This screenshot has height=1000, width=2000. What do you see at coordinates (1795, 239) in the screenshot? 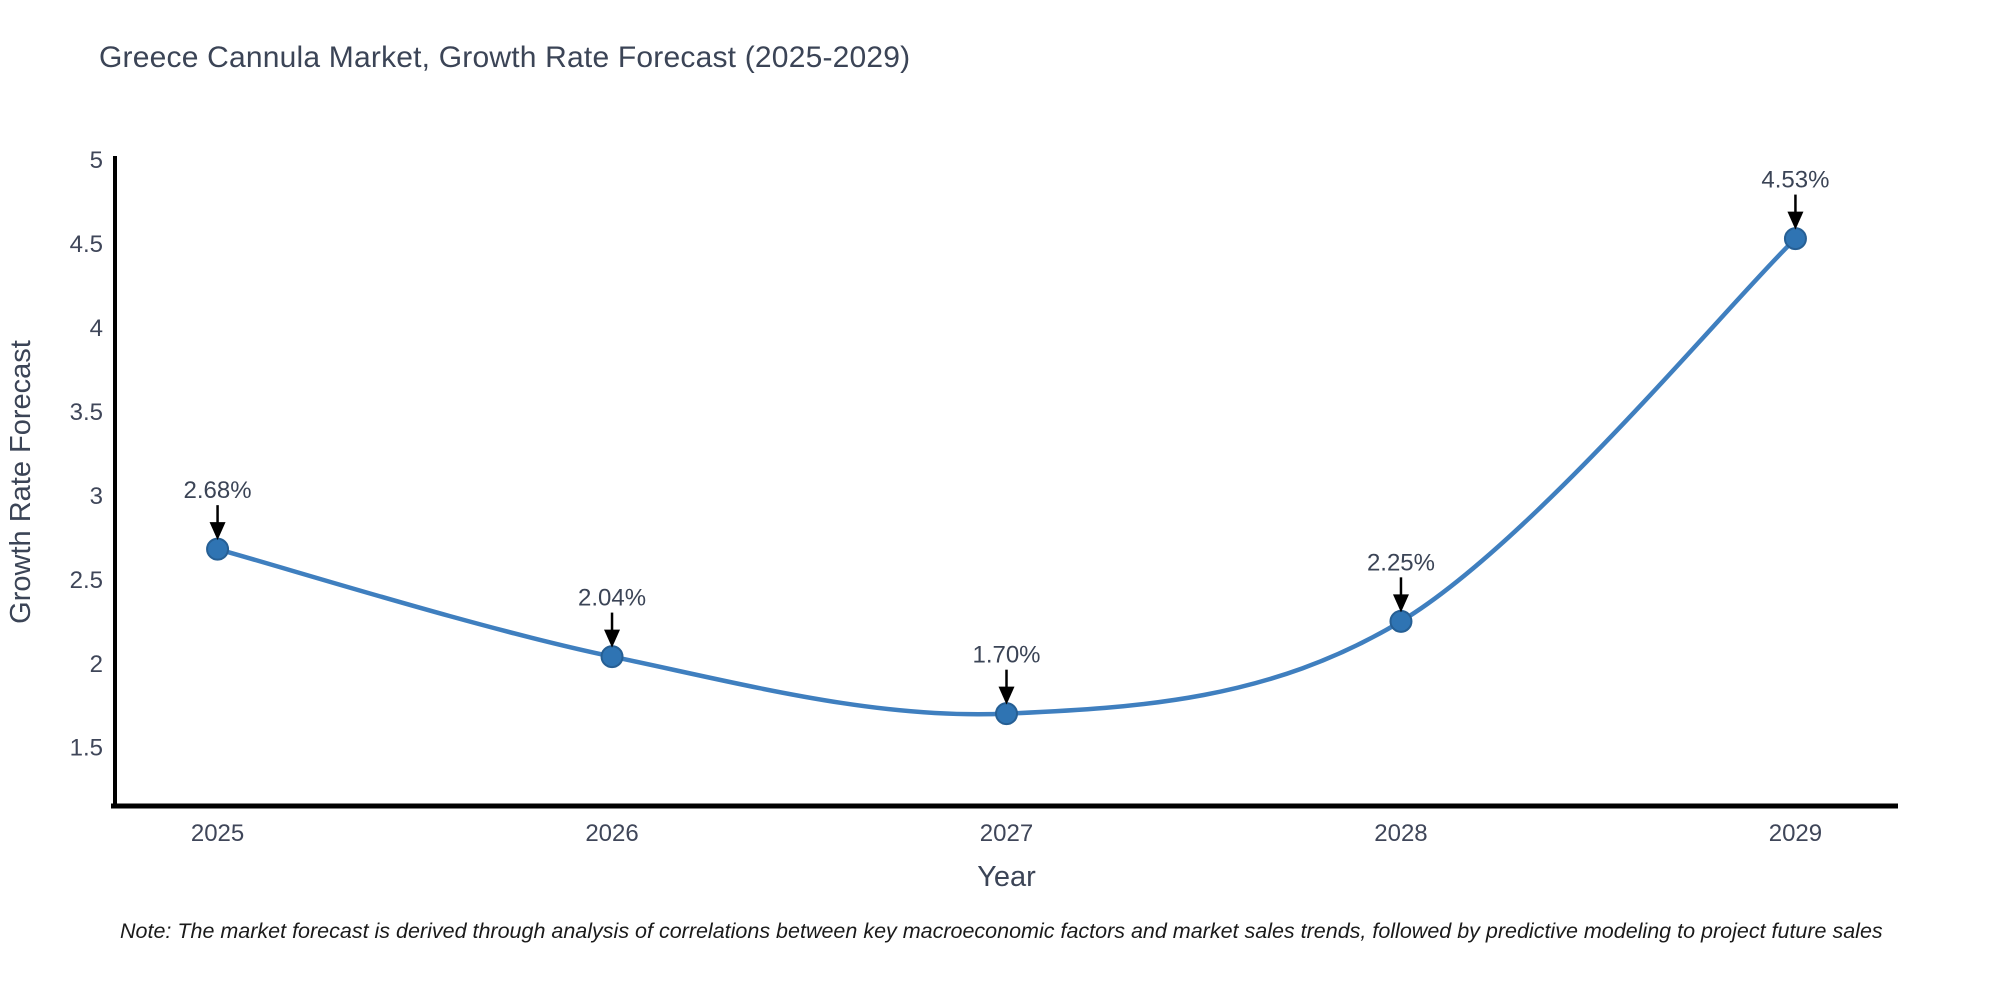
I see `data-point-2029` at bounding box center [1795, 239].